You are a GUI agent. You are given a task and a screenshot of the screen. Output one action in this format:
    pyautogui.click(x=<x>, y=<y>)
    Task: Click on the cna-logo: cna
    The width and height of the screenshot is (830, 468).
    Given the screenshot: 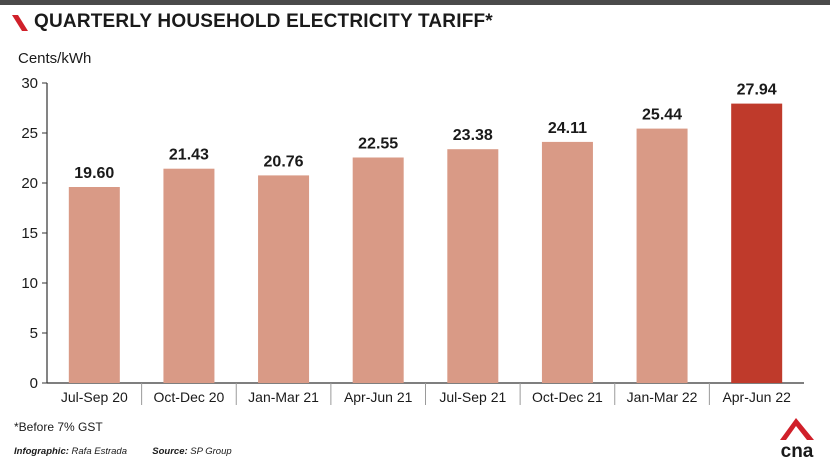 What is the action you would take?
    pyautogui.click(x=797, y=440)
    